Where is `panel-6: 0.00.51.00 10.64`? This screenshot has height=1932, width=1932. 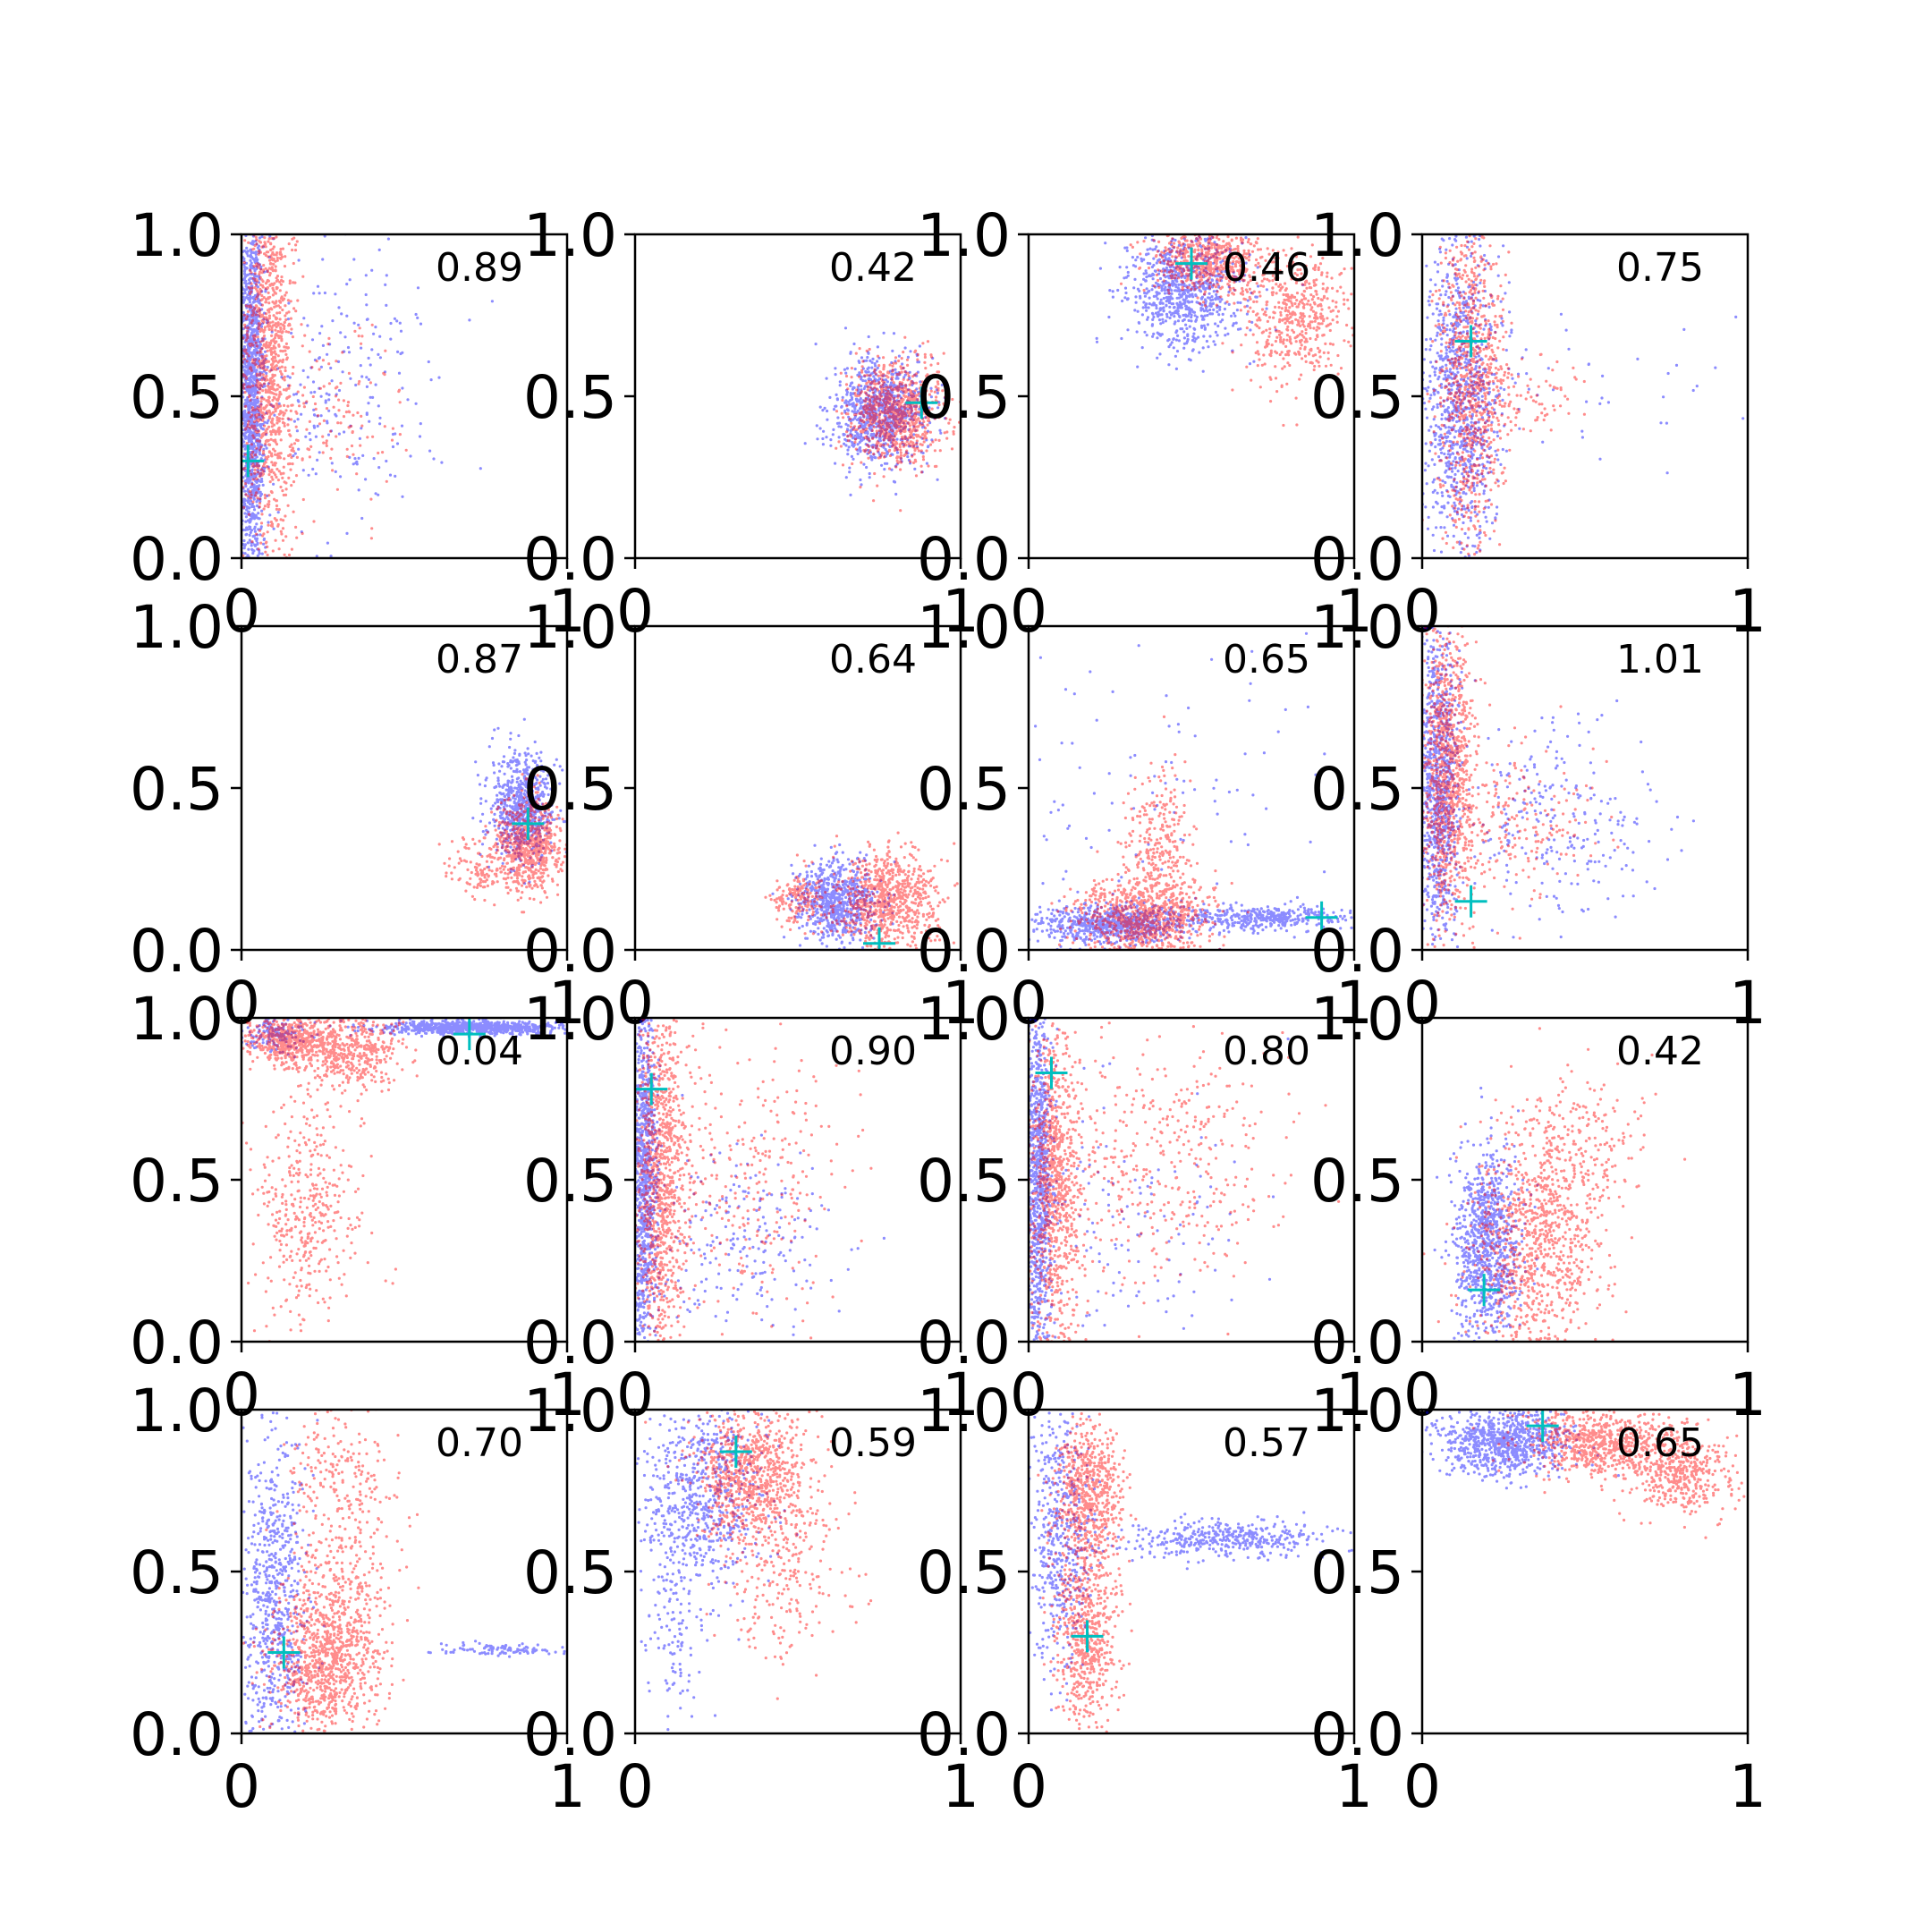 panel-6: 0.00.51.00 10.64 is located at coordinates (751, 815).